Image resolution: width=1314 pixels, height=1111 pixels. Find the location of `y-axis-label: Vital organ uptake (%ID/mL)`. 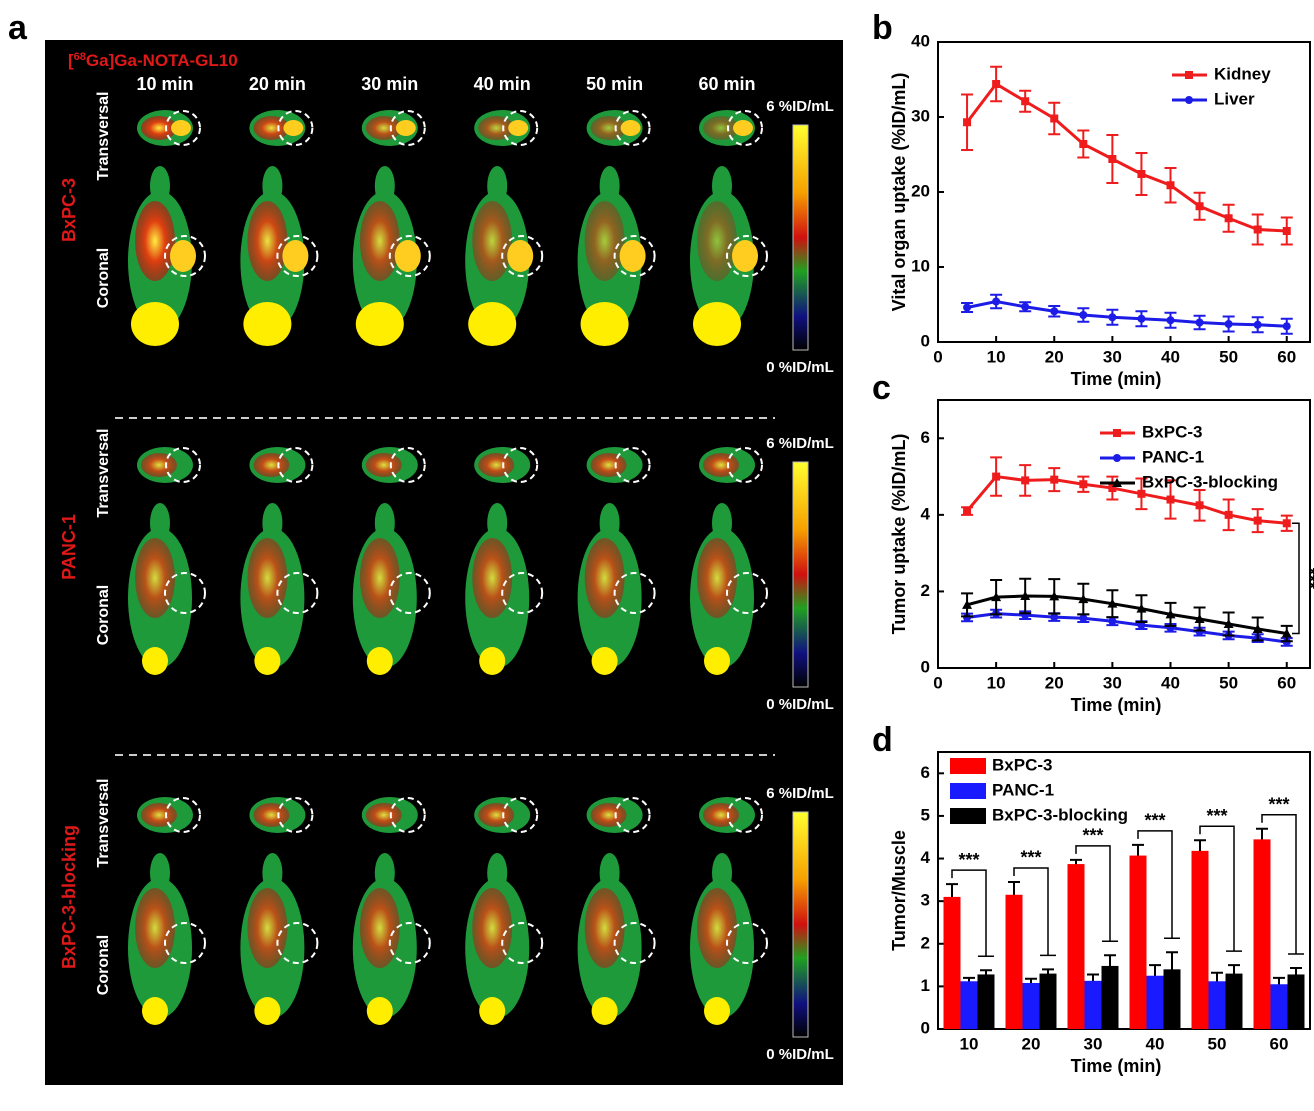

y-axis-label: Vital organ uptake (%ID/mL) is located at coordinates (899, 192).